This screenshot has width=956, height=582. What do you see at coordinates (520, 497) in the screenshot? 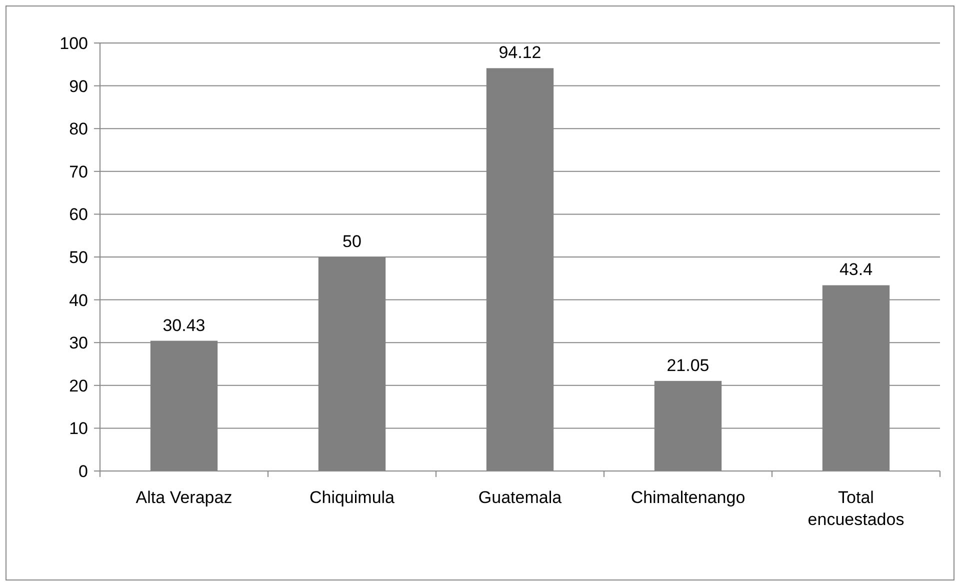
I see `x-tick-label: Guatemala` at bounding box center [520, 497].